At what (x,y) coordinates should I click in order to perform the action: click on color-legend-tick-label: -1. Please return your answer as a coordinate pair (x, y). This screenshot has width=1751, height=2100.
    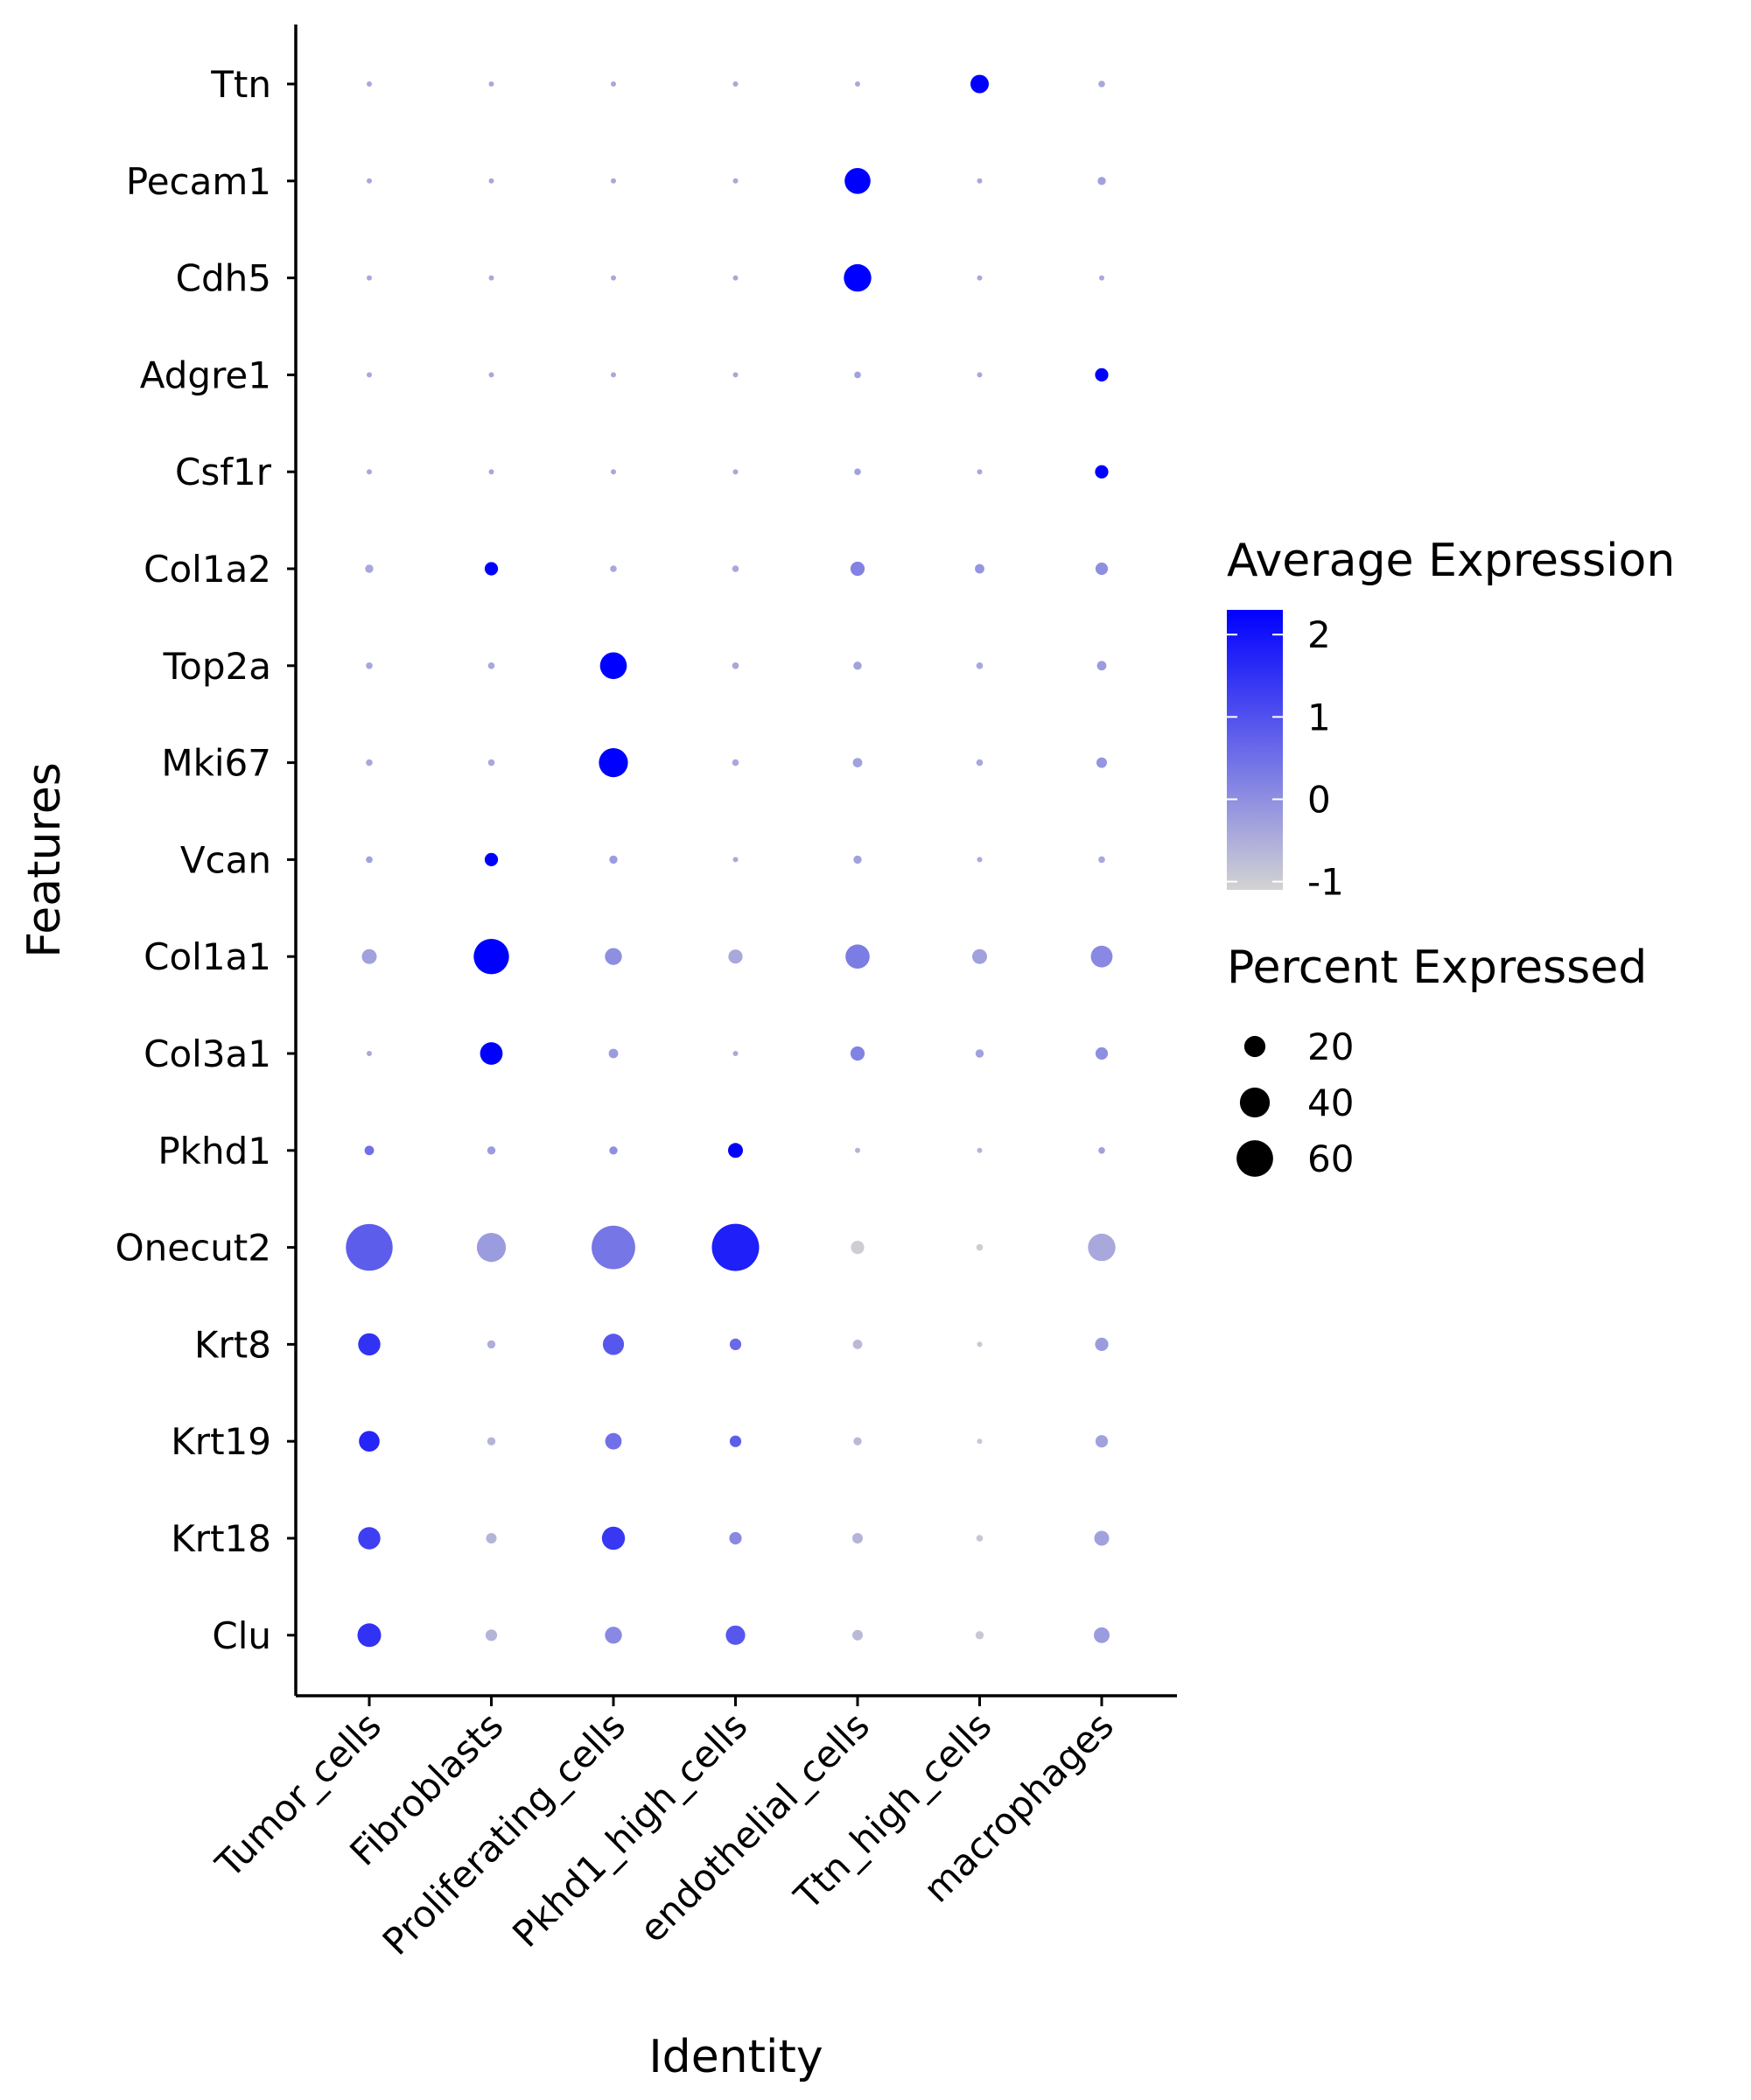
    Looking at the image, I should click on (1325, 882).